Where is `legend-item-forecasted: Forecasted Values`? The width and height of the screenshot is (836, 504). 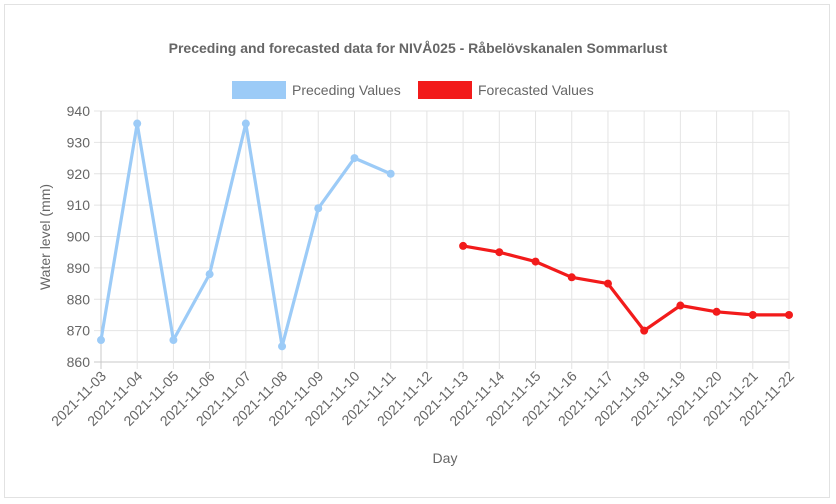 legend-item-forecasted: Forecasted Values is located at coordinates (506, 90).